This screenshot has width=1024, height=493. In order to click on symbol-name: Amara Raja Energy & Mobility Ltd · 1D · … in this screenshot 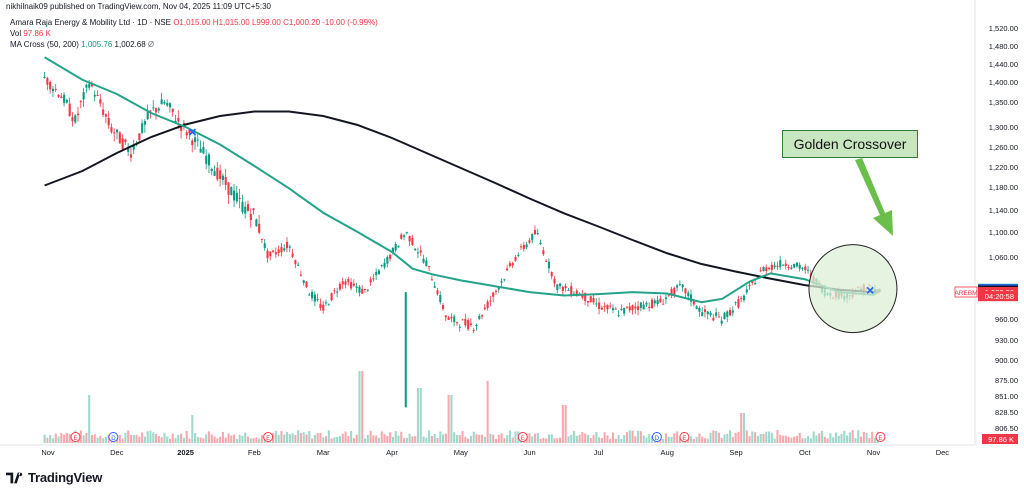, I will do `click(90, 22)`.